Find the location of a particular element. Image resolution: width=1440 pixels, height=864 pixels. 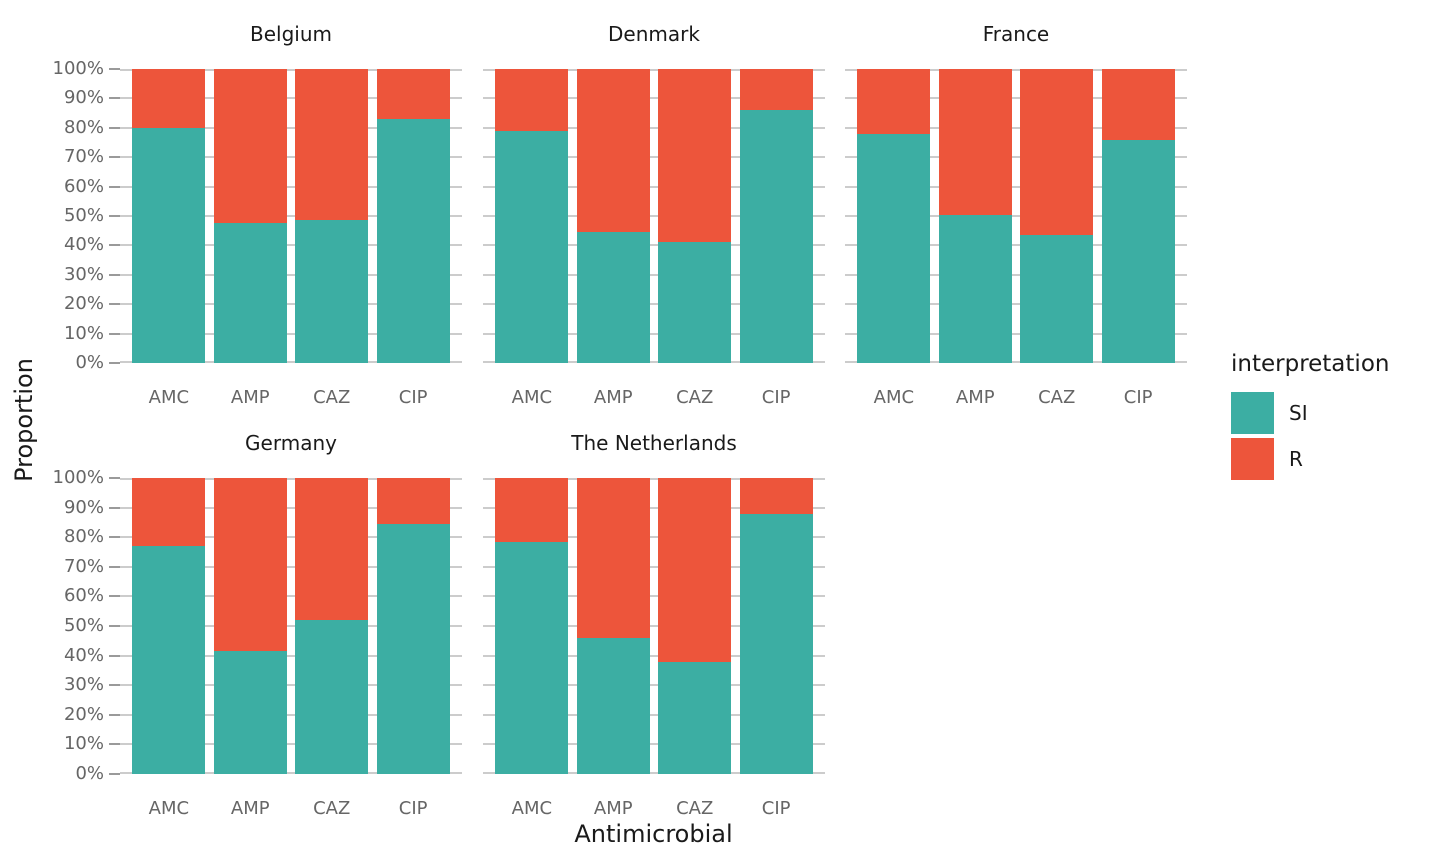

bar-belgium-amc is located at coordinates (169, 216).